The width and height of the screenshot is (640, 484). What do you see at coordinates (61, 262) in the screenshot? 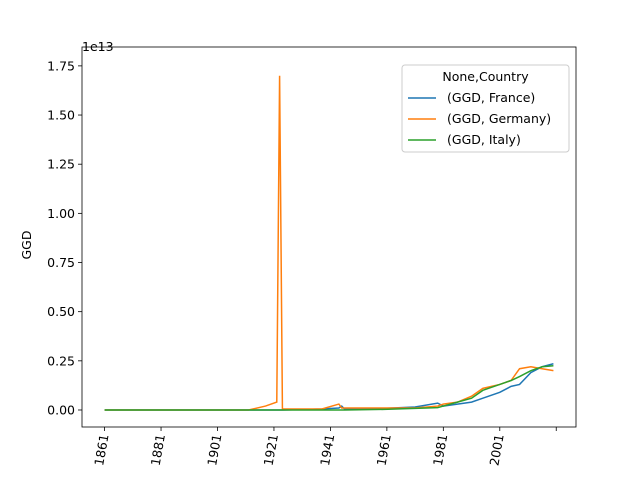
I see `y-tick-label: 0.75` at bounding box center [61, 262].